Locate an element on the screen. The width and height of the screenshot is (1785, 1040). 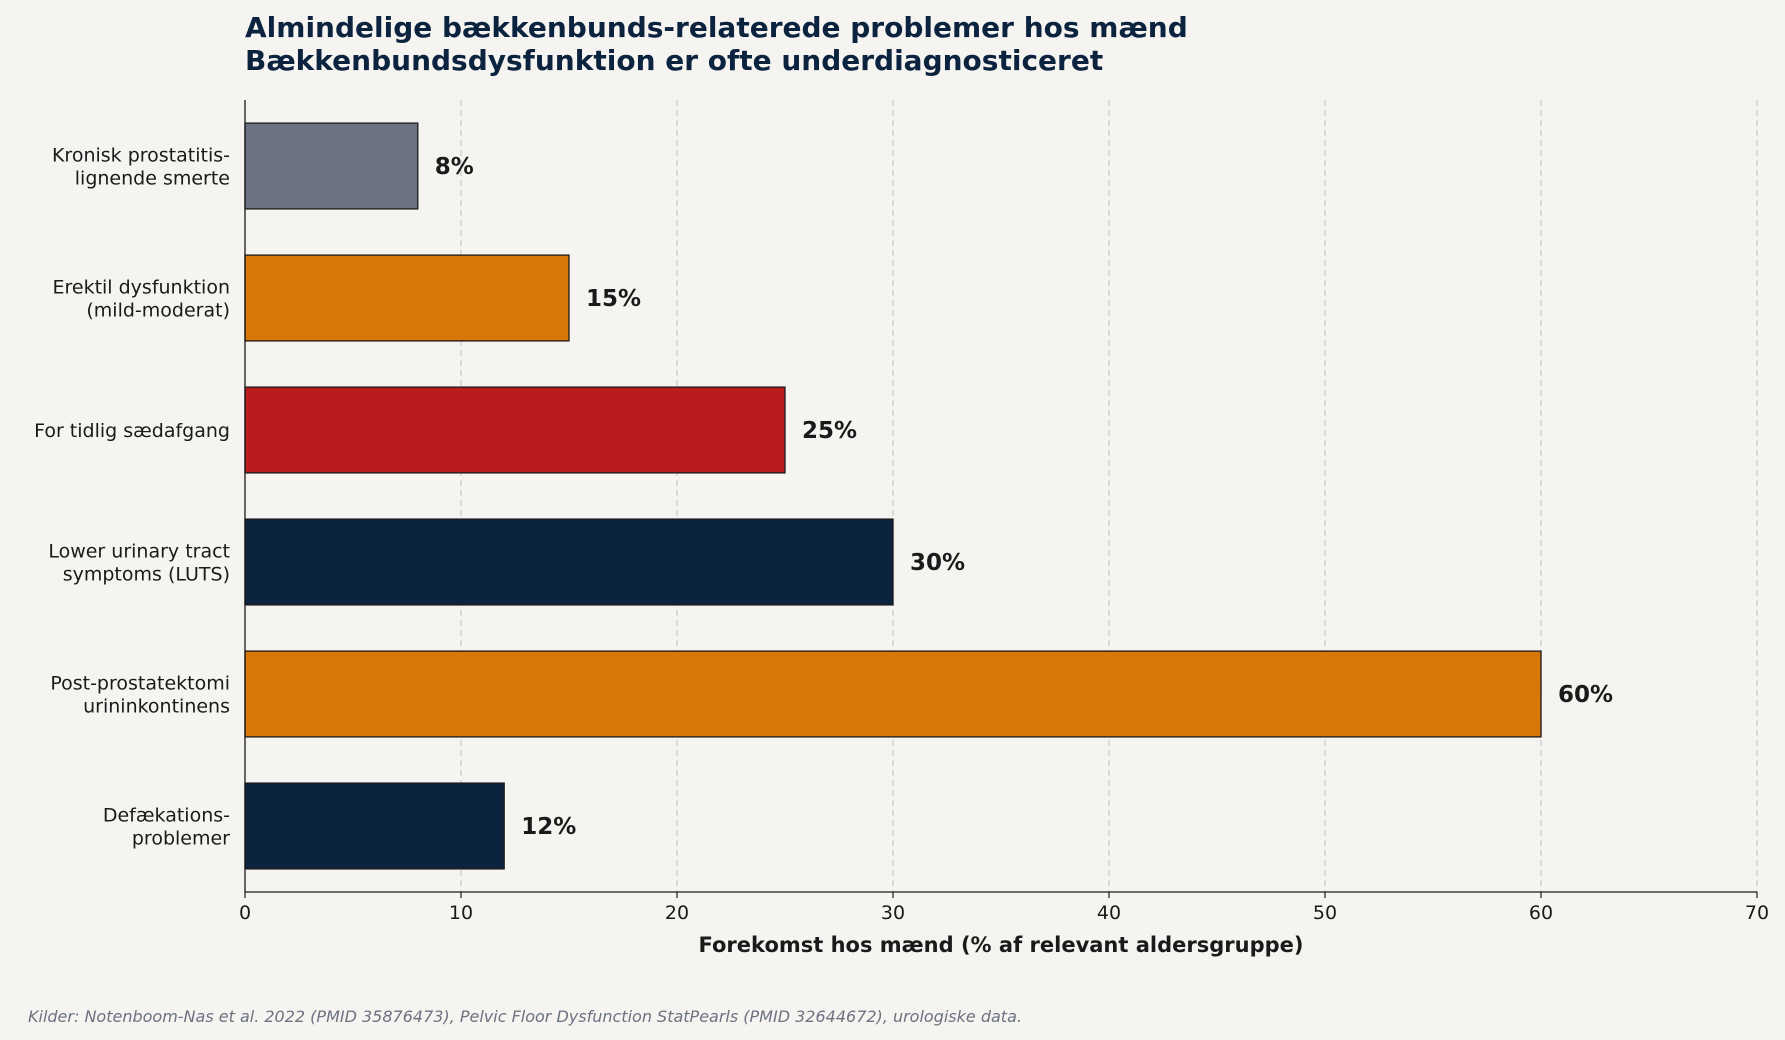
x-tick-label: 20 is located at coordinates (677, 913).